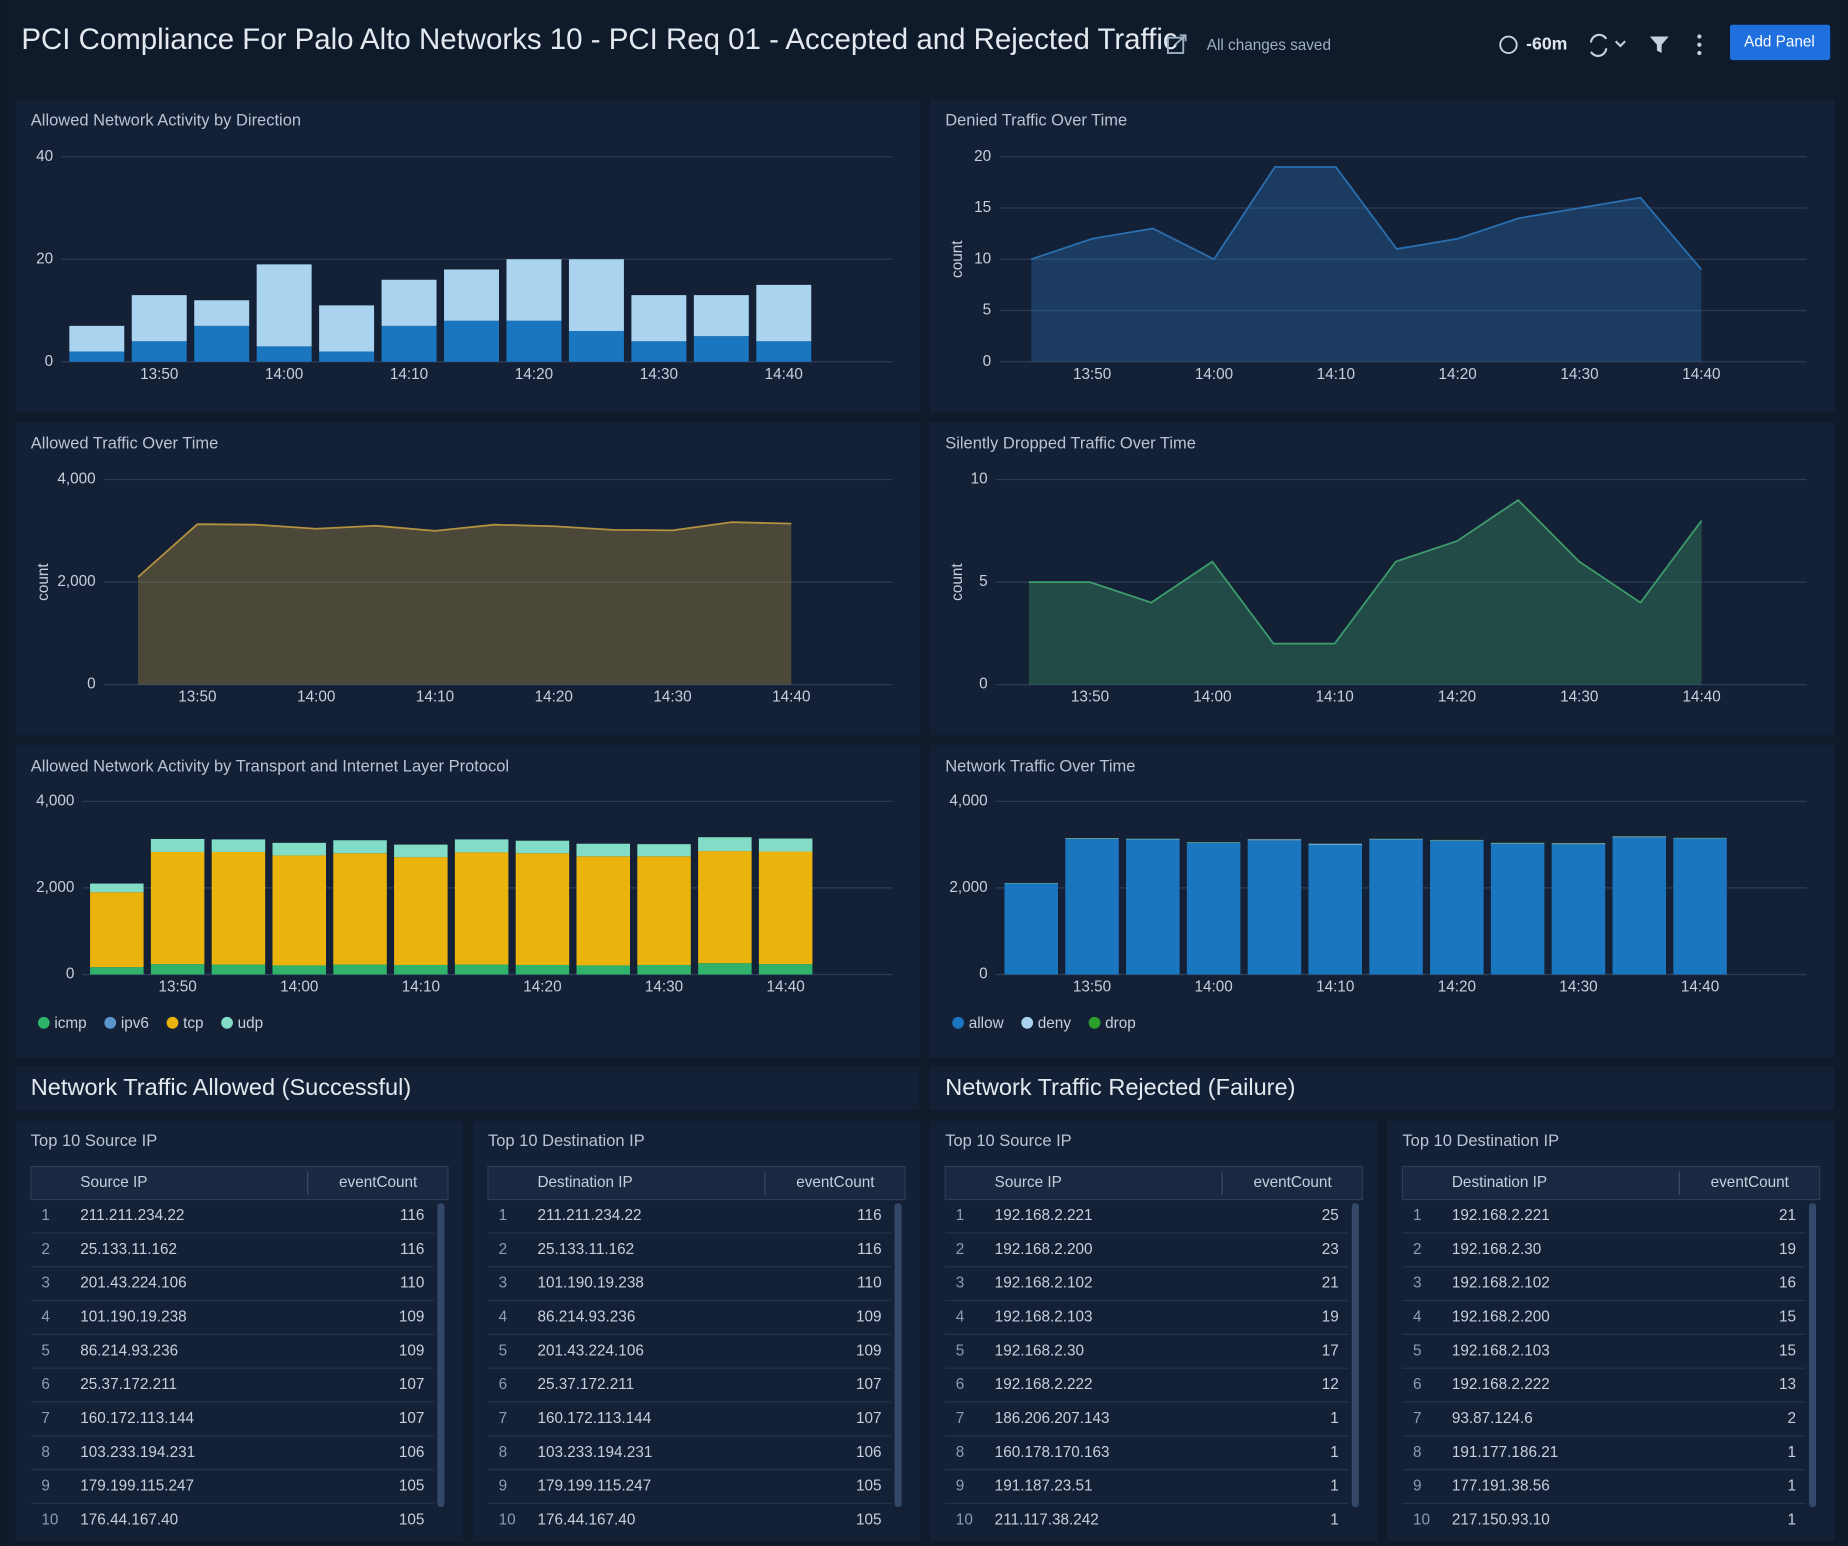 This screenshot has height=1546, width=1848. What do you see at coordinates (1044, 1317) in the screenshot?
I see `cell: 192.168.2.103` at bounding box center [1044, 1317].